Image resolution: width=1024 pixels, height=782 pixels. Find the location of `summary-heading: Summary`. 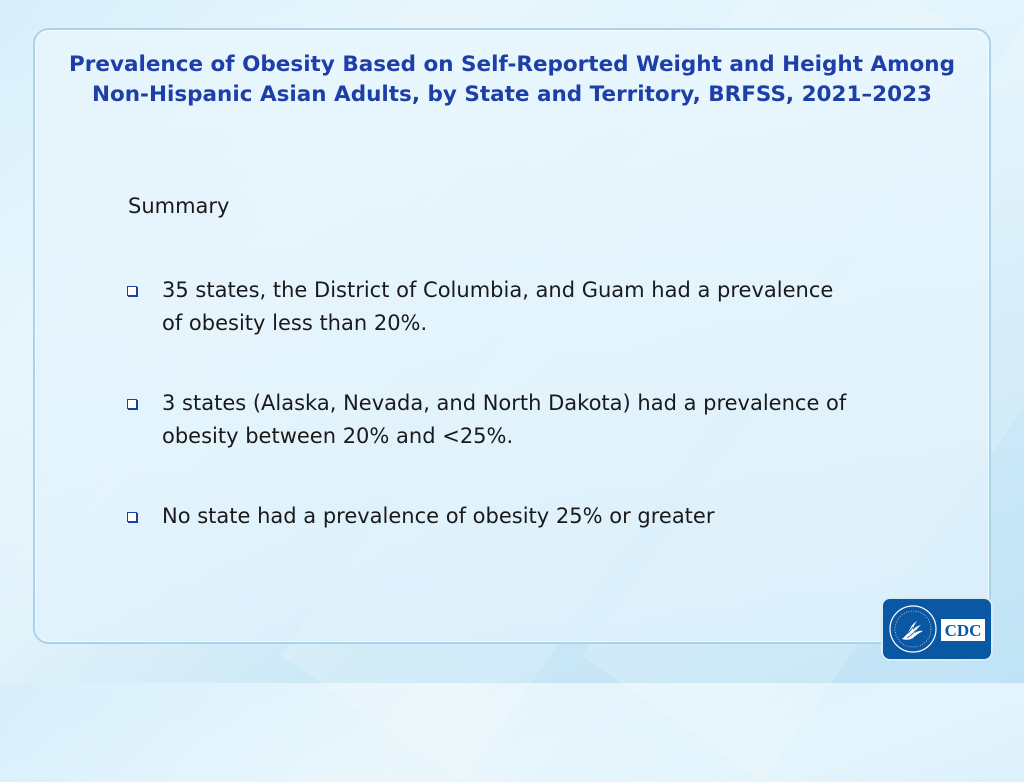

summary-heading: Summary is located at coordinates (179, 206).